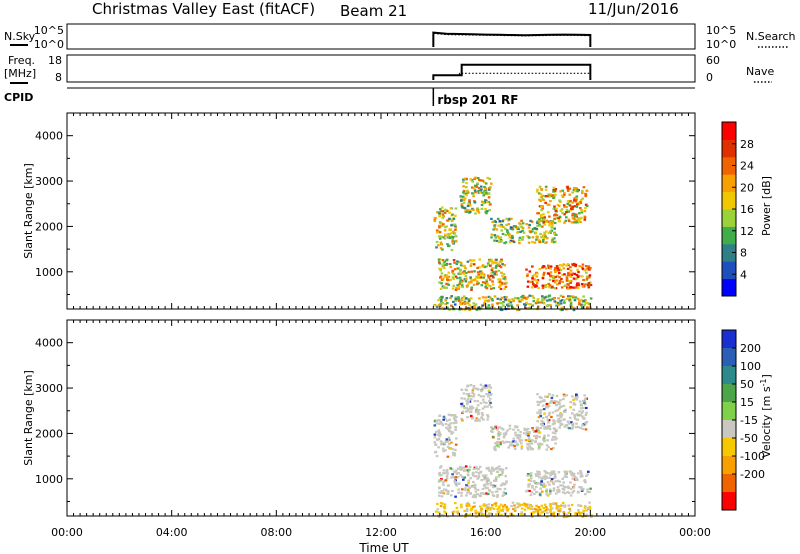 The width and height of the screenshot is (800, 554). What do you see at coordinates (750, 366) in the screenshot?
I see `colorbar-tick-label: 100` at bounding box center [750, 366].